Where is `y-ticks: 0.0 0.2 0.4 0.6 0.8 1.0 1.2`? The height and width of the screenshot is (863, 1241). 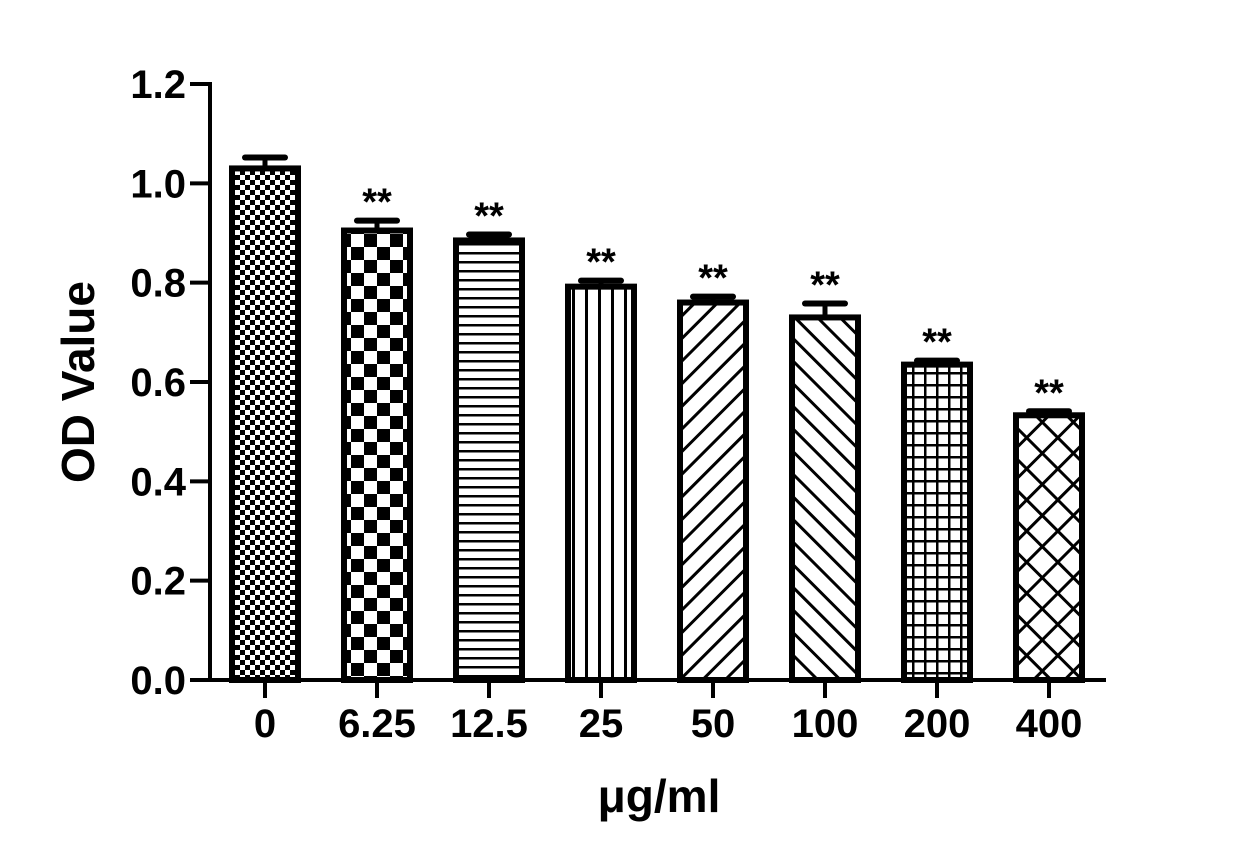
y-ticks: 0.0 0.2 0.4 0.6 0.8 1.0 1.2 is located at coordinates (170, 383).